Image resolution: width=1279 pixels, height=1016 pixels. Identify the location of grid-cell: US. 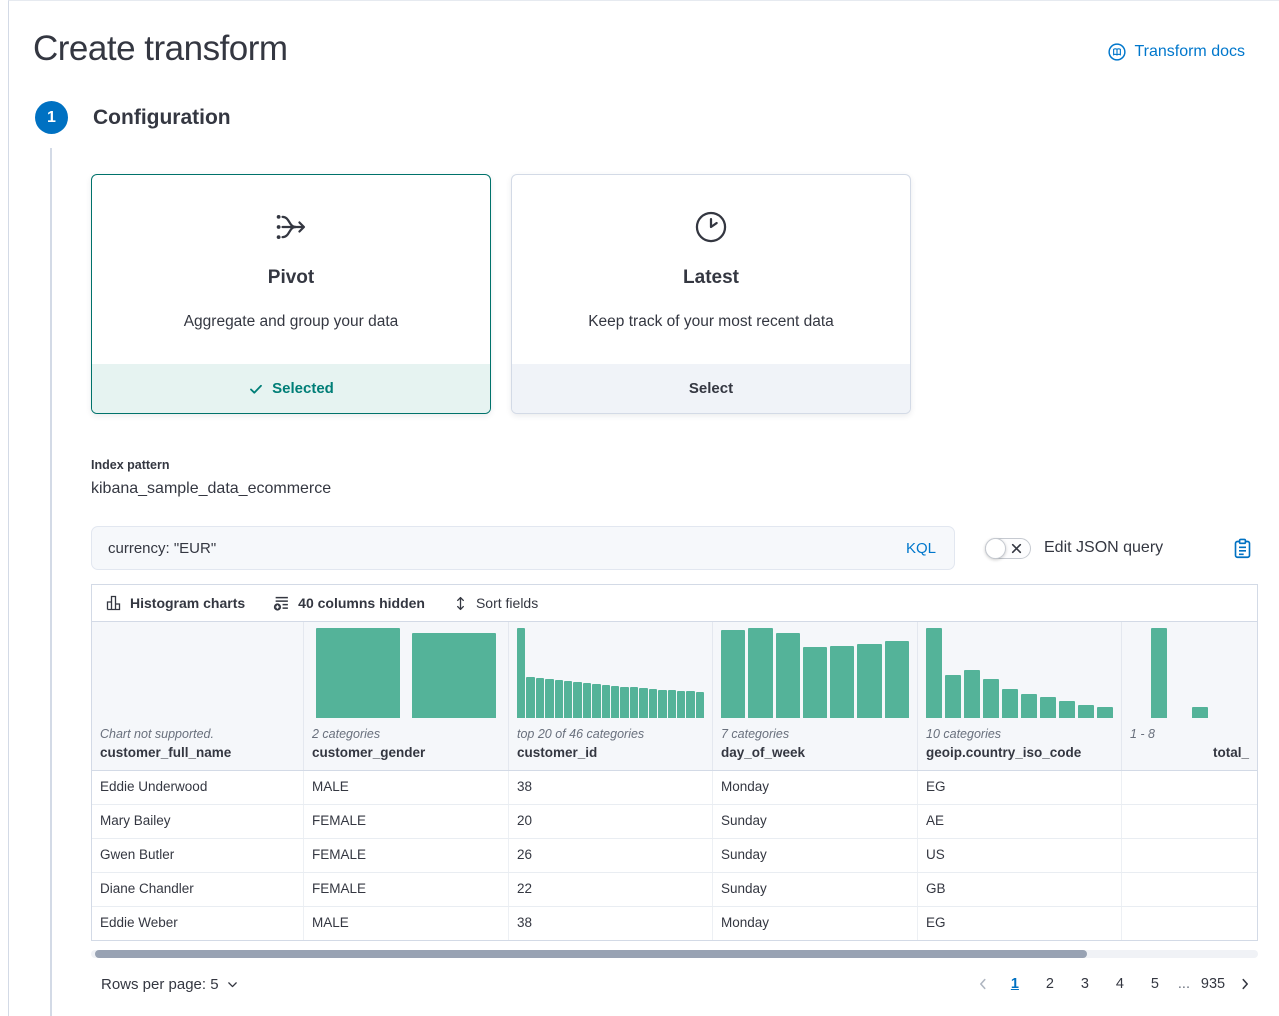
(1020, 855).